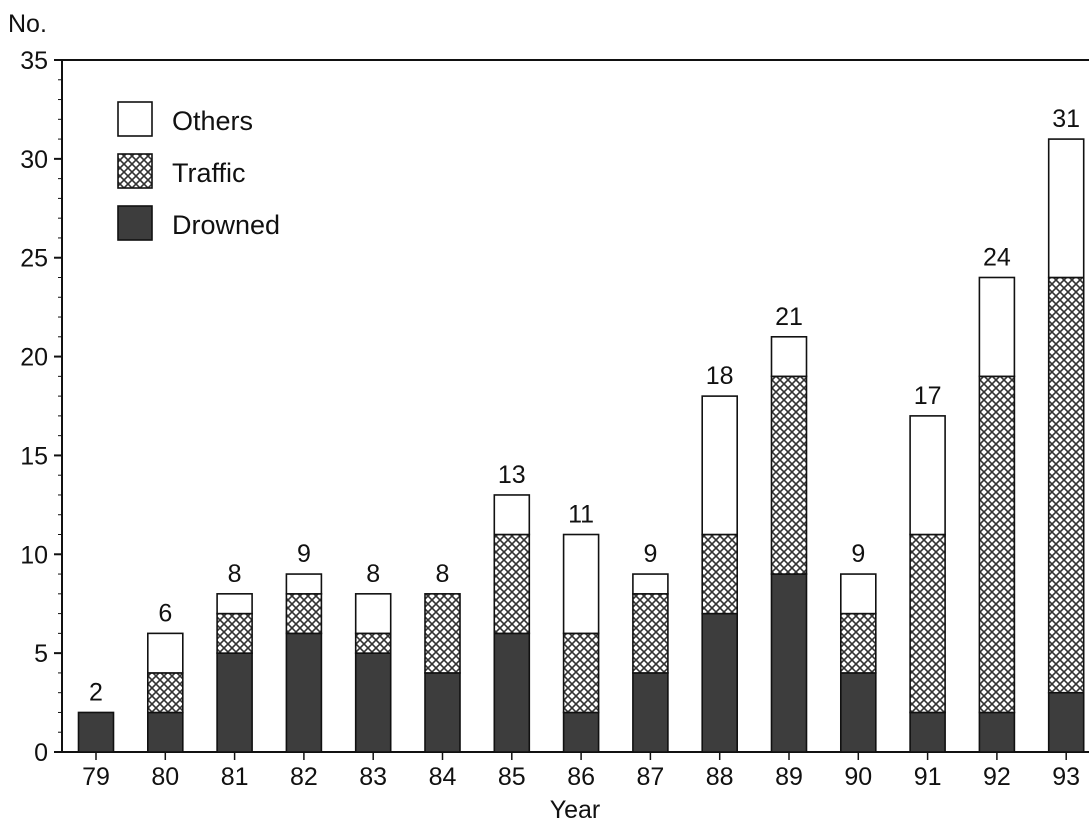 This screenshot has width=1089, height=825. Describe the element at coordinates (512, 777) in the screenshot. I see `x-tick-label: 85` at that location.